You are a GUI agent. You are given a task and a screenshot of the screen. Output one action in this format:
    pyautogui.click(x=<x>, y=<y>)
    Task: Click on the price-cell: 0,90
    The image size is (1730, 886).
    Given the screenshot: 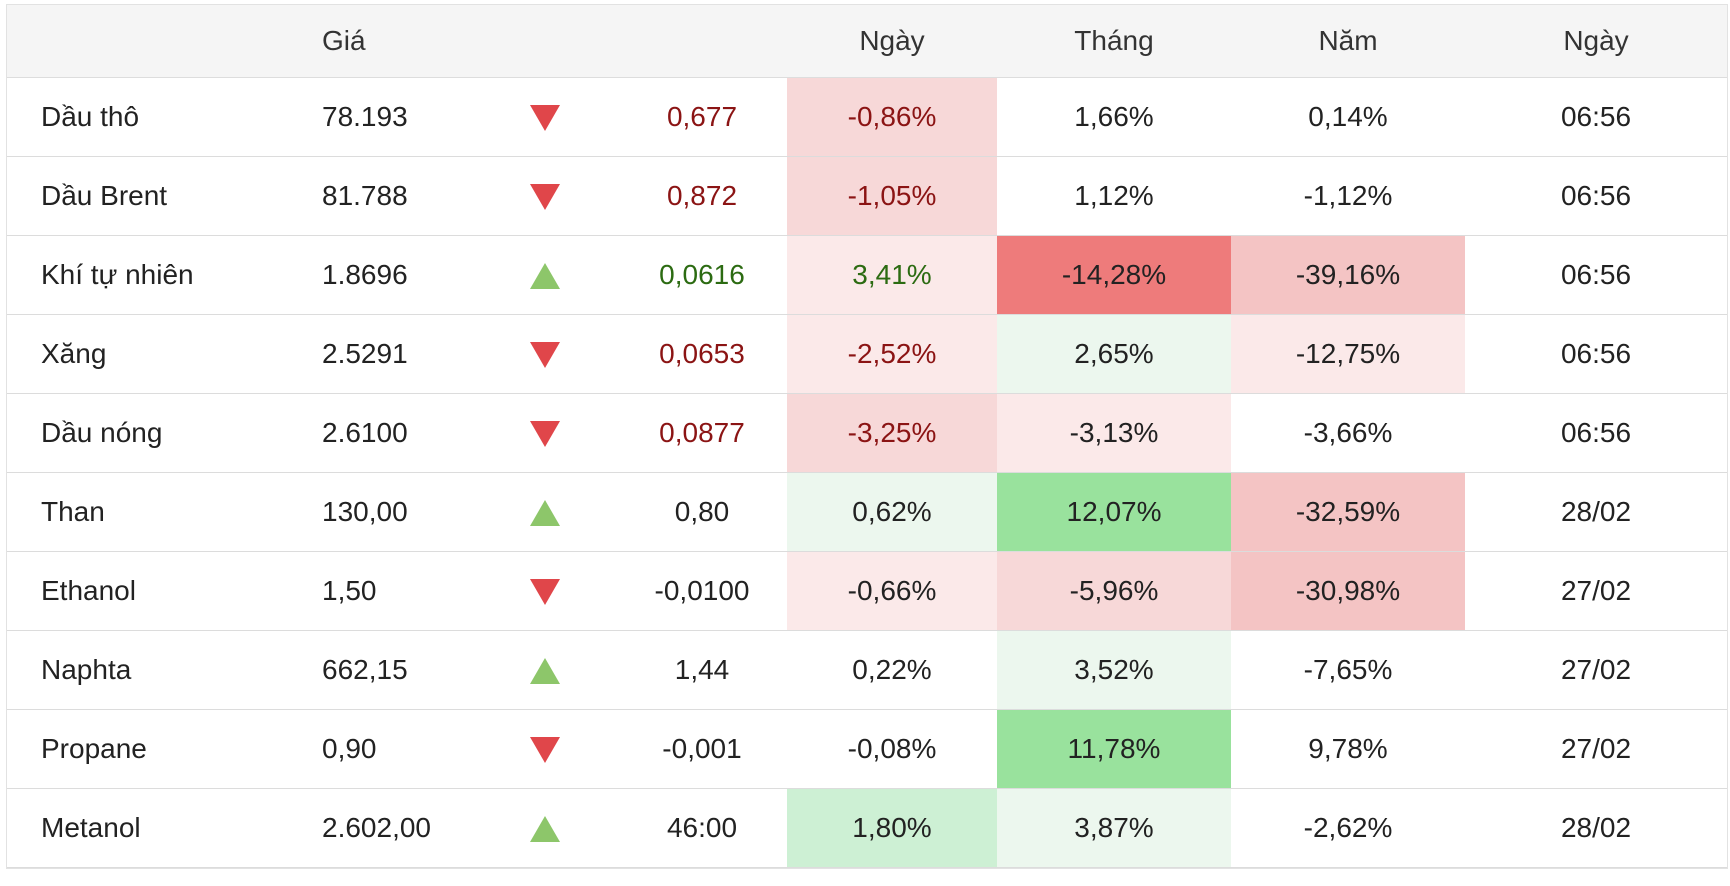 What is the action you would take?
    pyautogui.click(x=407, y=749)
    